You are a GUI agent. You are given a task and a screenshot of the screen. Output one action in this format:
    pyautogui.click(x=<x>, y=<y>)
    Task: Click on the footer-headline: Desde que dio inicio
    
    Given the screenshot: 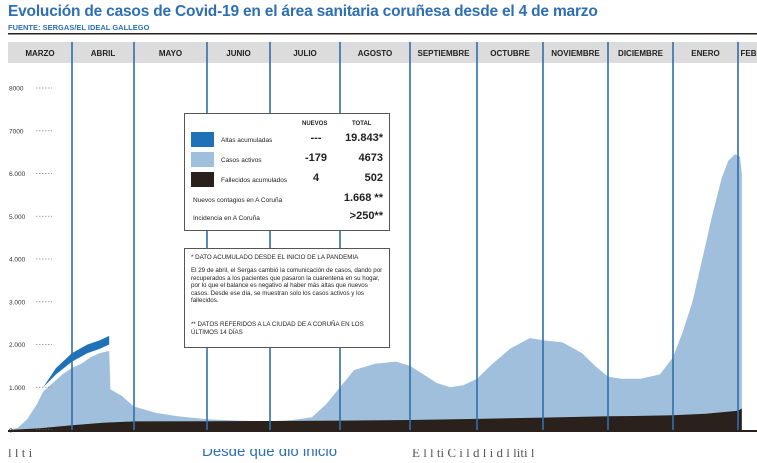 What is the action you would take?
    pyautogui.click(x=270, y=454)
    